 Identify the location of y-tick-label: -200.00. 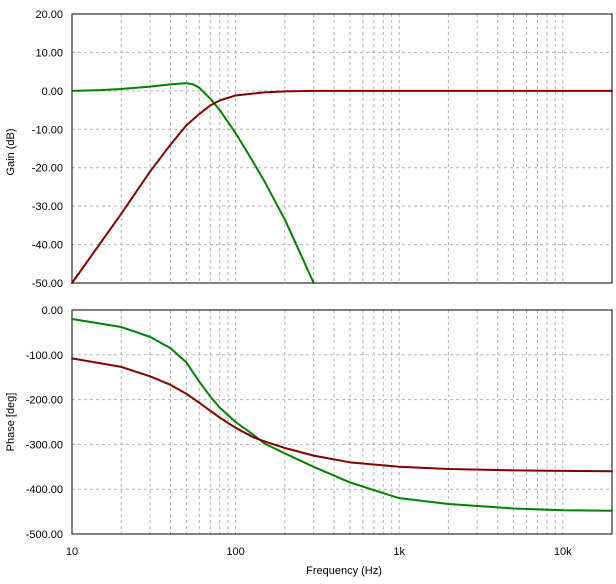
(44, 401).